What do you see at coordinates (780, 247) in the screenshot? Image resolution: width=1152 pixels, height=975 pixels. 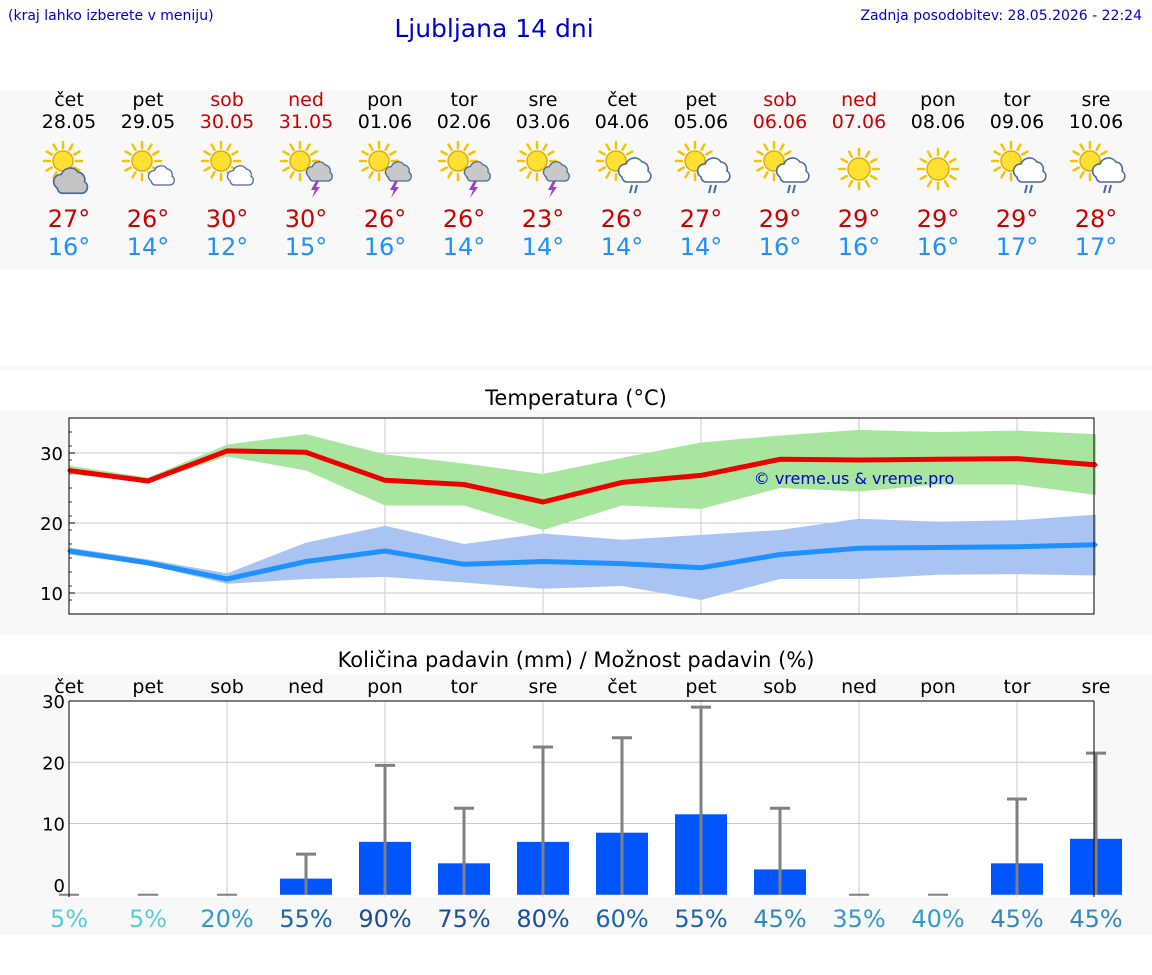 I see `min-temperature: 16°` at bounding box center [780, 247].